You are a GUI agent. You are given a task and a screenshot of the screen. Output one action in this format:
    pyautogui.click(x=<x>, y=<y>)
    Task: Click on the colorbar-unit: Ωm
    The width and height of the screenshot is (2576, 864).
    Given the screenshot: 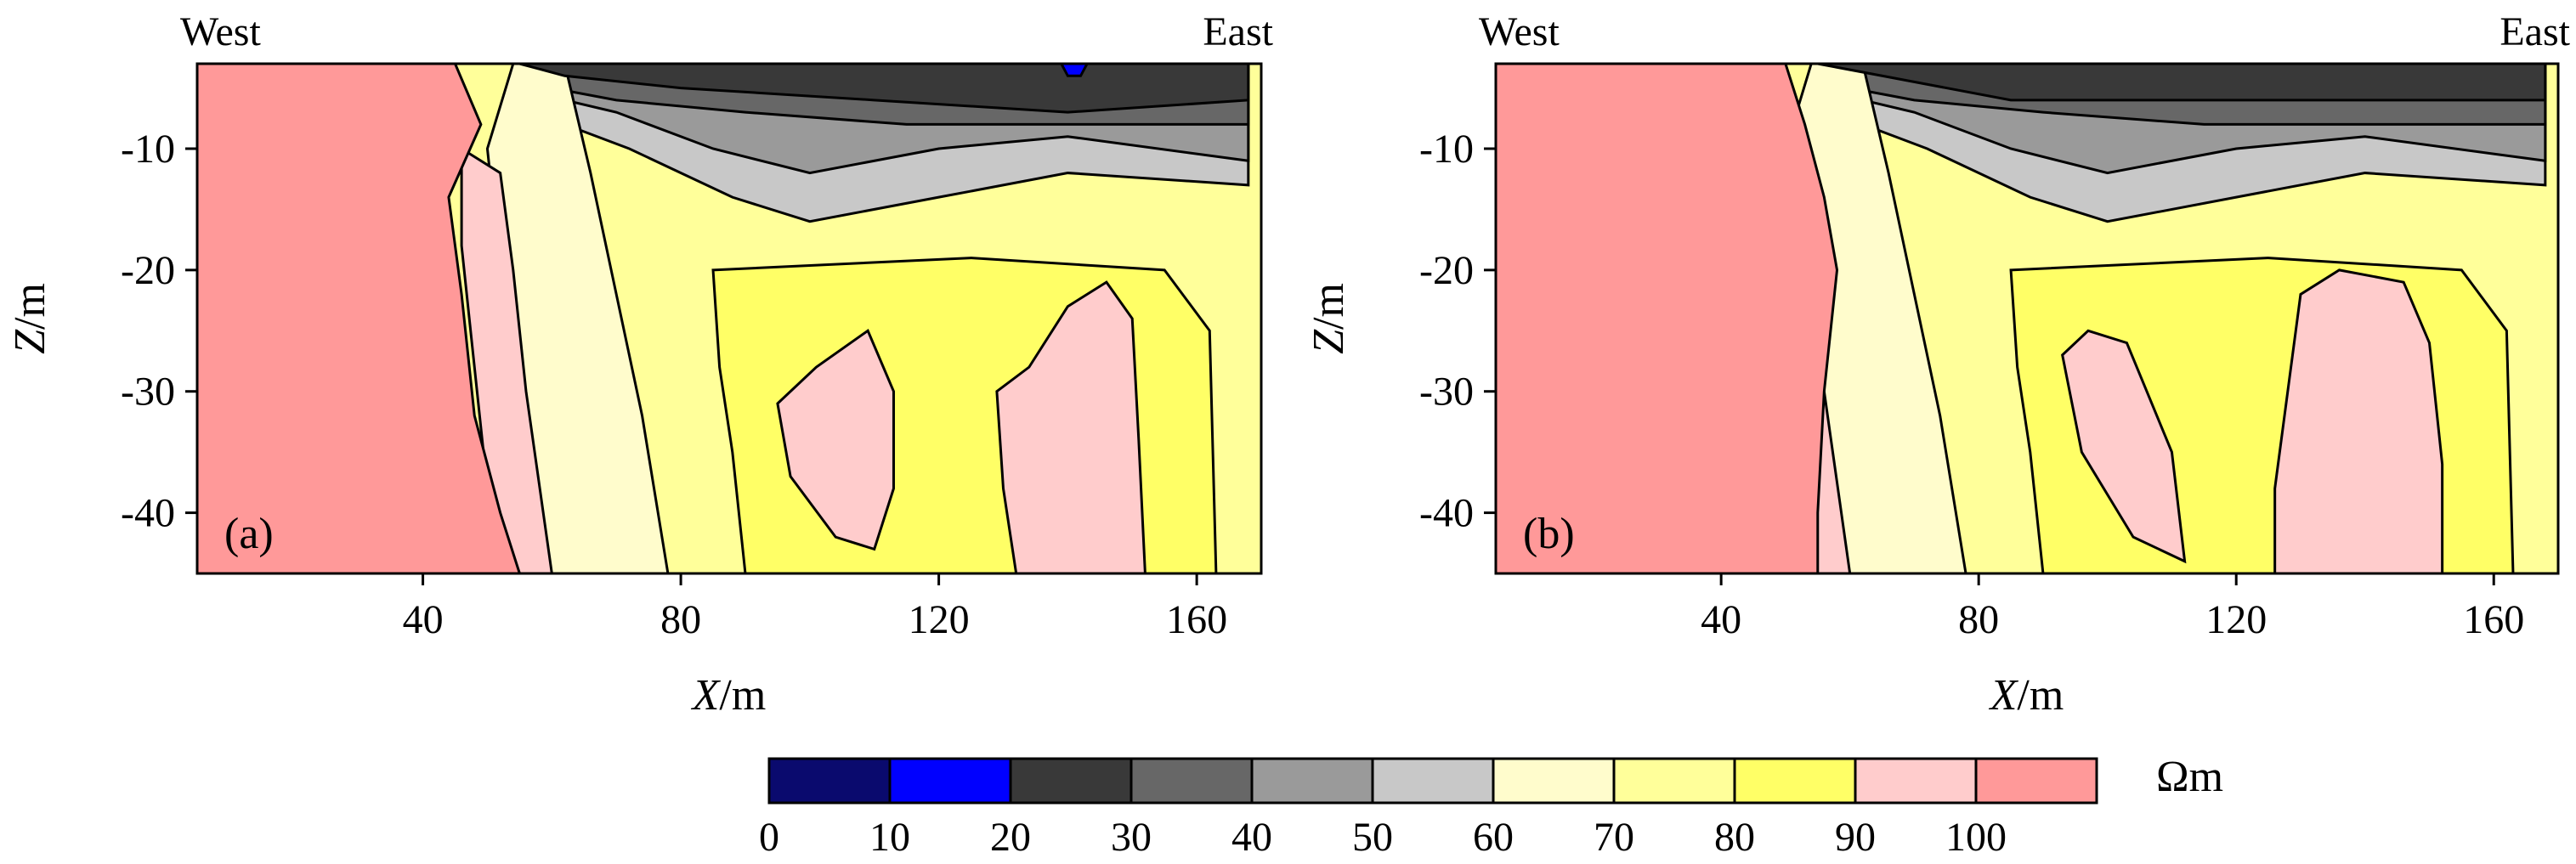 What is the action you would take?
    pyautogui.click(x=2189, y=777)
    